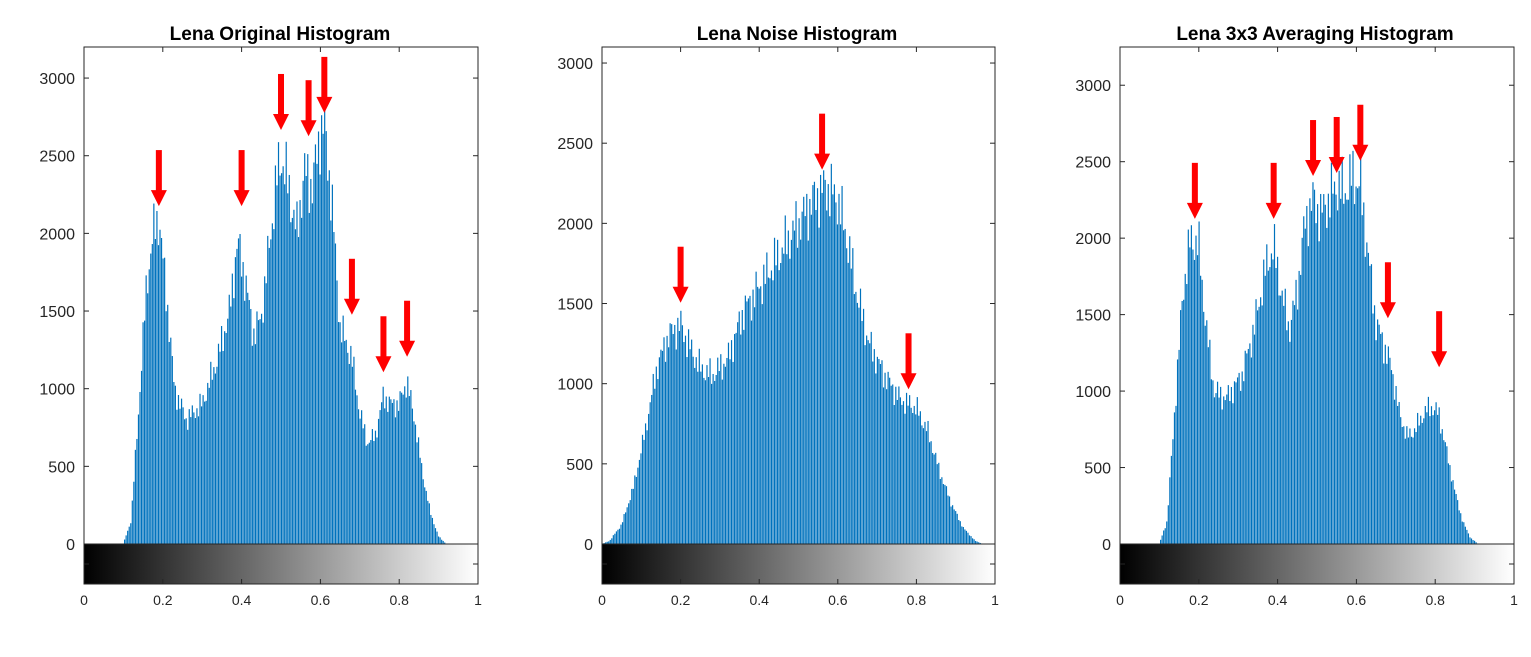 The height and width of the screenshot is (657, 1531). Describe the element at coordinates (1199, 600) in the screenshot. I see `x-tick-label: 0.2` at that location.